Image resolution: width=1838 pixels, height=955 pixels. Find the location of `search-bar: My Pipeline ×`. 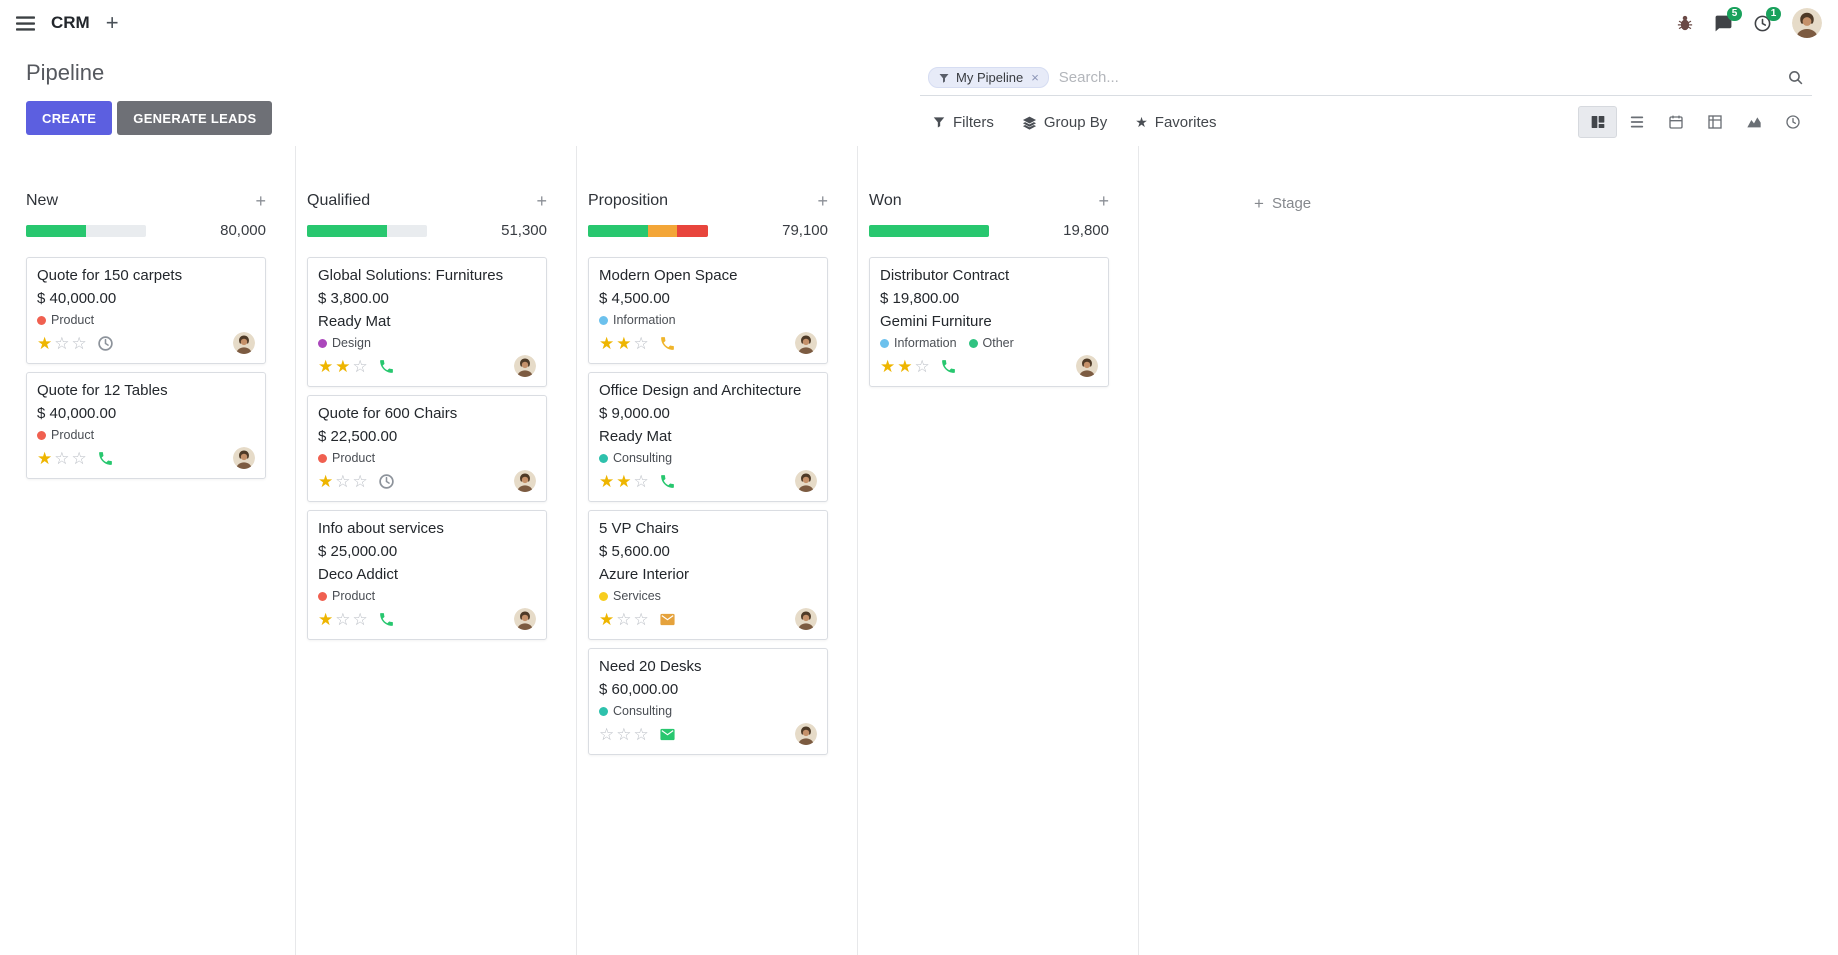

search-bar: My Pipeline × is located at coordinates (1366, 78).